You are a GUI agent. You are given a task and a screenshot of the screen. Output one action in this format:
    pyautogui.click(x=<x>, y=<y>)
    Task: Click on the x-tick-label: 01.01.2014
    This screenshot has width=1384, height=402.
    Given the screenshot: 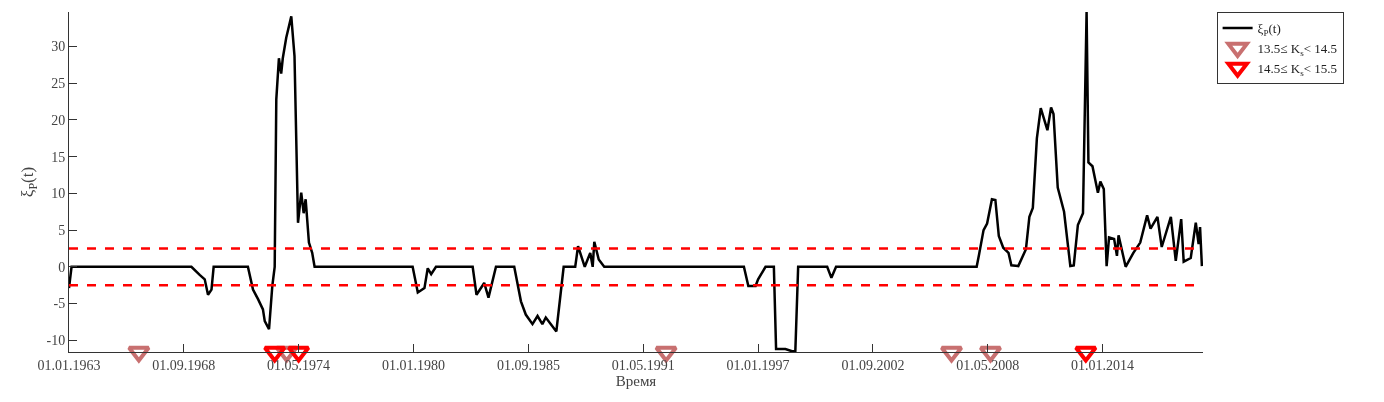 What is the action you would take?
    pyautogui.click(x=1103, y=365)
    